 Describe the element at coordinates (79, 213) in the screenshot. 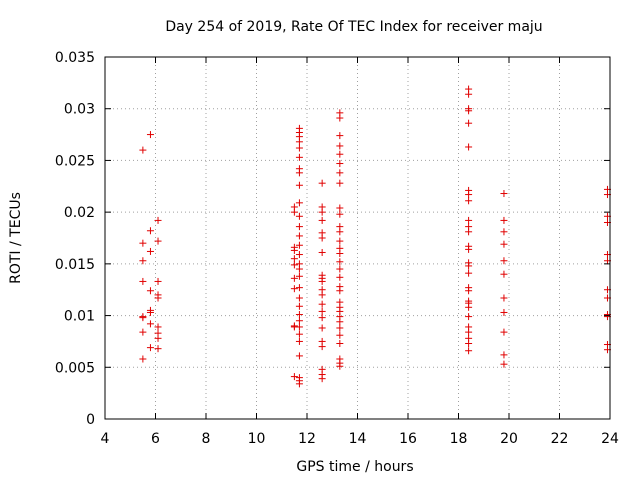

I see `y-tick-label: 0.02` at that location.